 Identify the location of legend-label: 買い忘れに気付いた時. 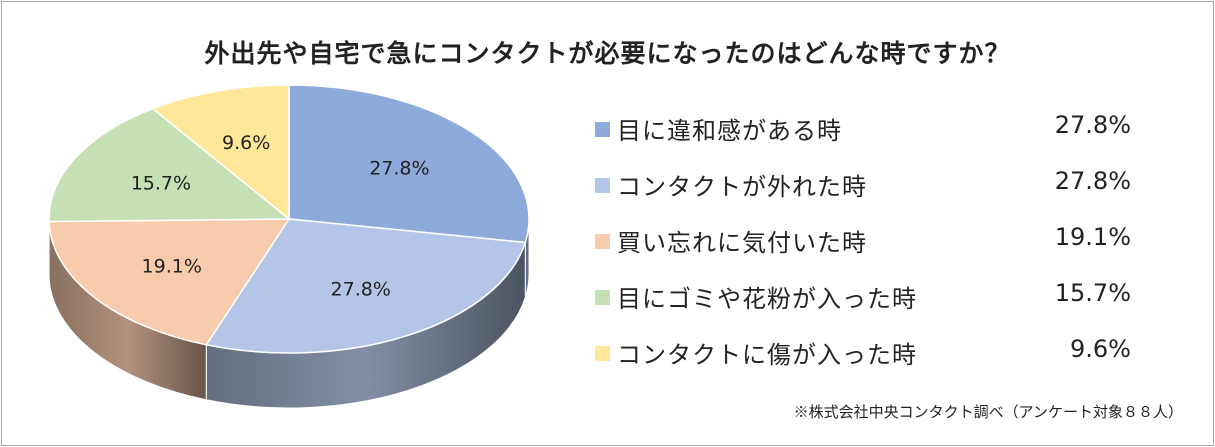
(742, 243).